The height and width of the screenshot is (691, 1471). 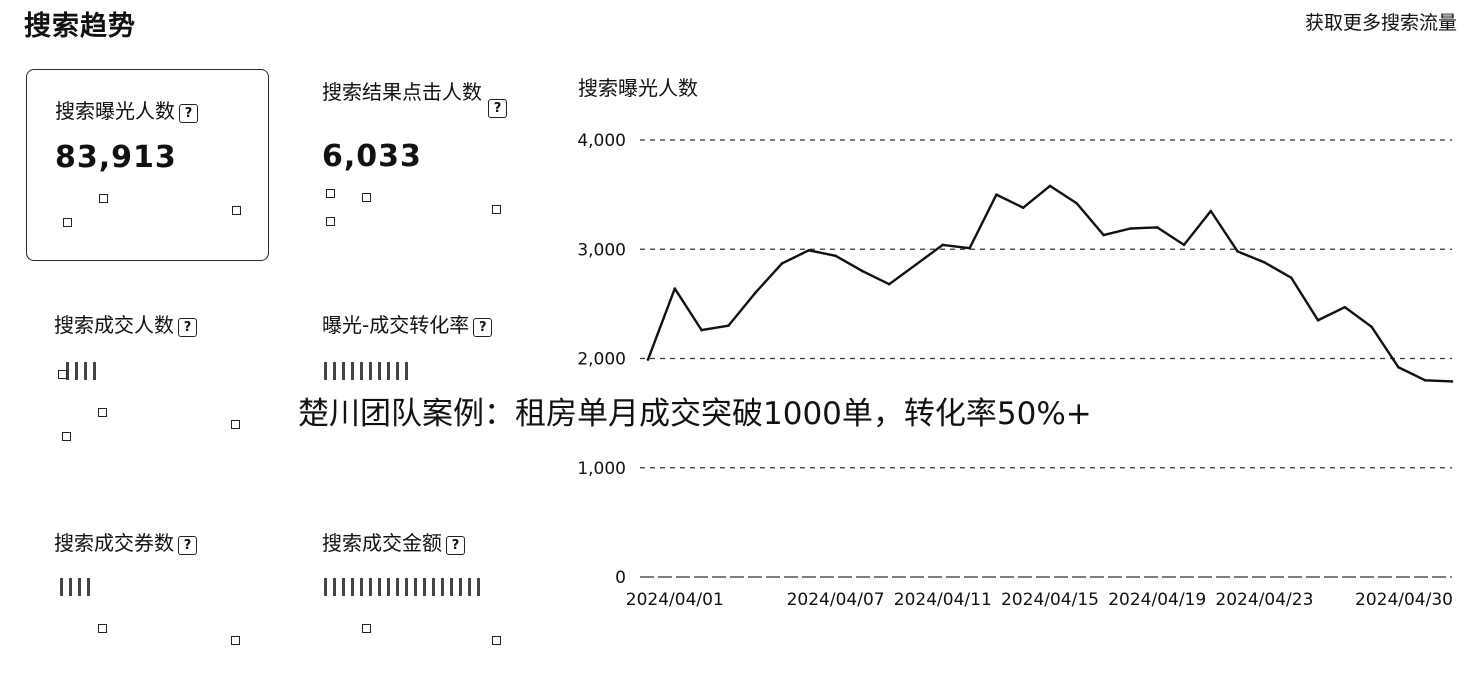 What do you see at coordinates (382, 543) in the screenshot?
I see `metric-label-deal-amount: 搜索成交金额` at bounding box center [382, 543].